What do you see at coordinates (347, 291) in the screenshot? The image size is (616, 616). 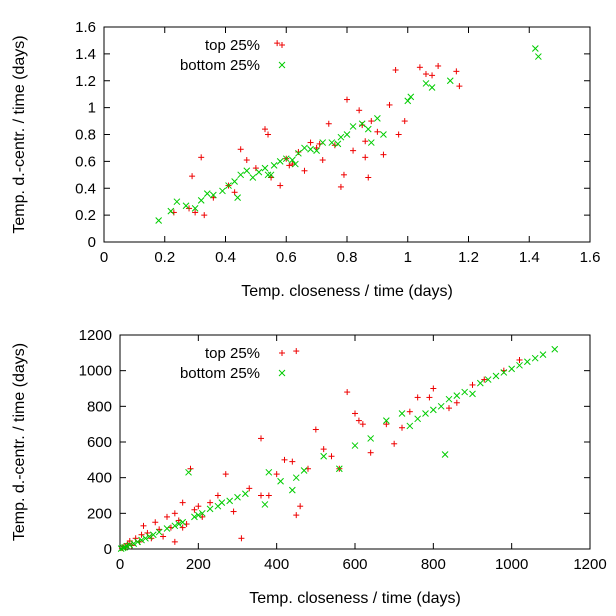 I see `x-axis-label: Temp. closeness / time (days)` at bounding box center [347, 291].